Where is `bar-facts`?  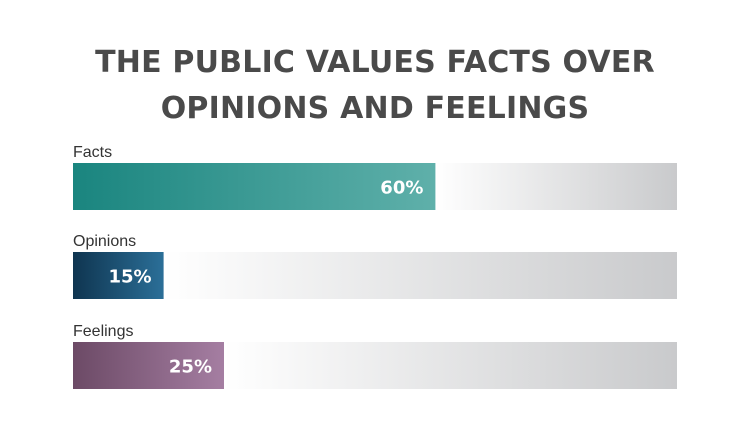 bar-facts is located at coordinates (254, 186).